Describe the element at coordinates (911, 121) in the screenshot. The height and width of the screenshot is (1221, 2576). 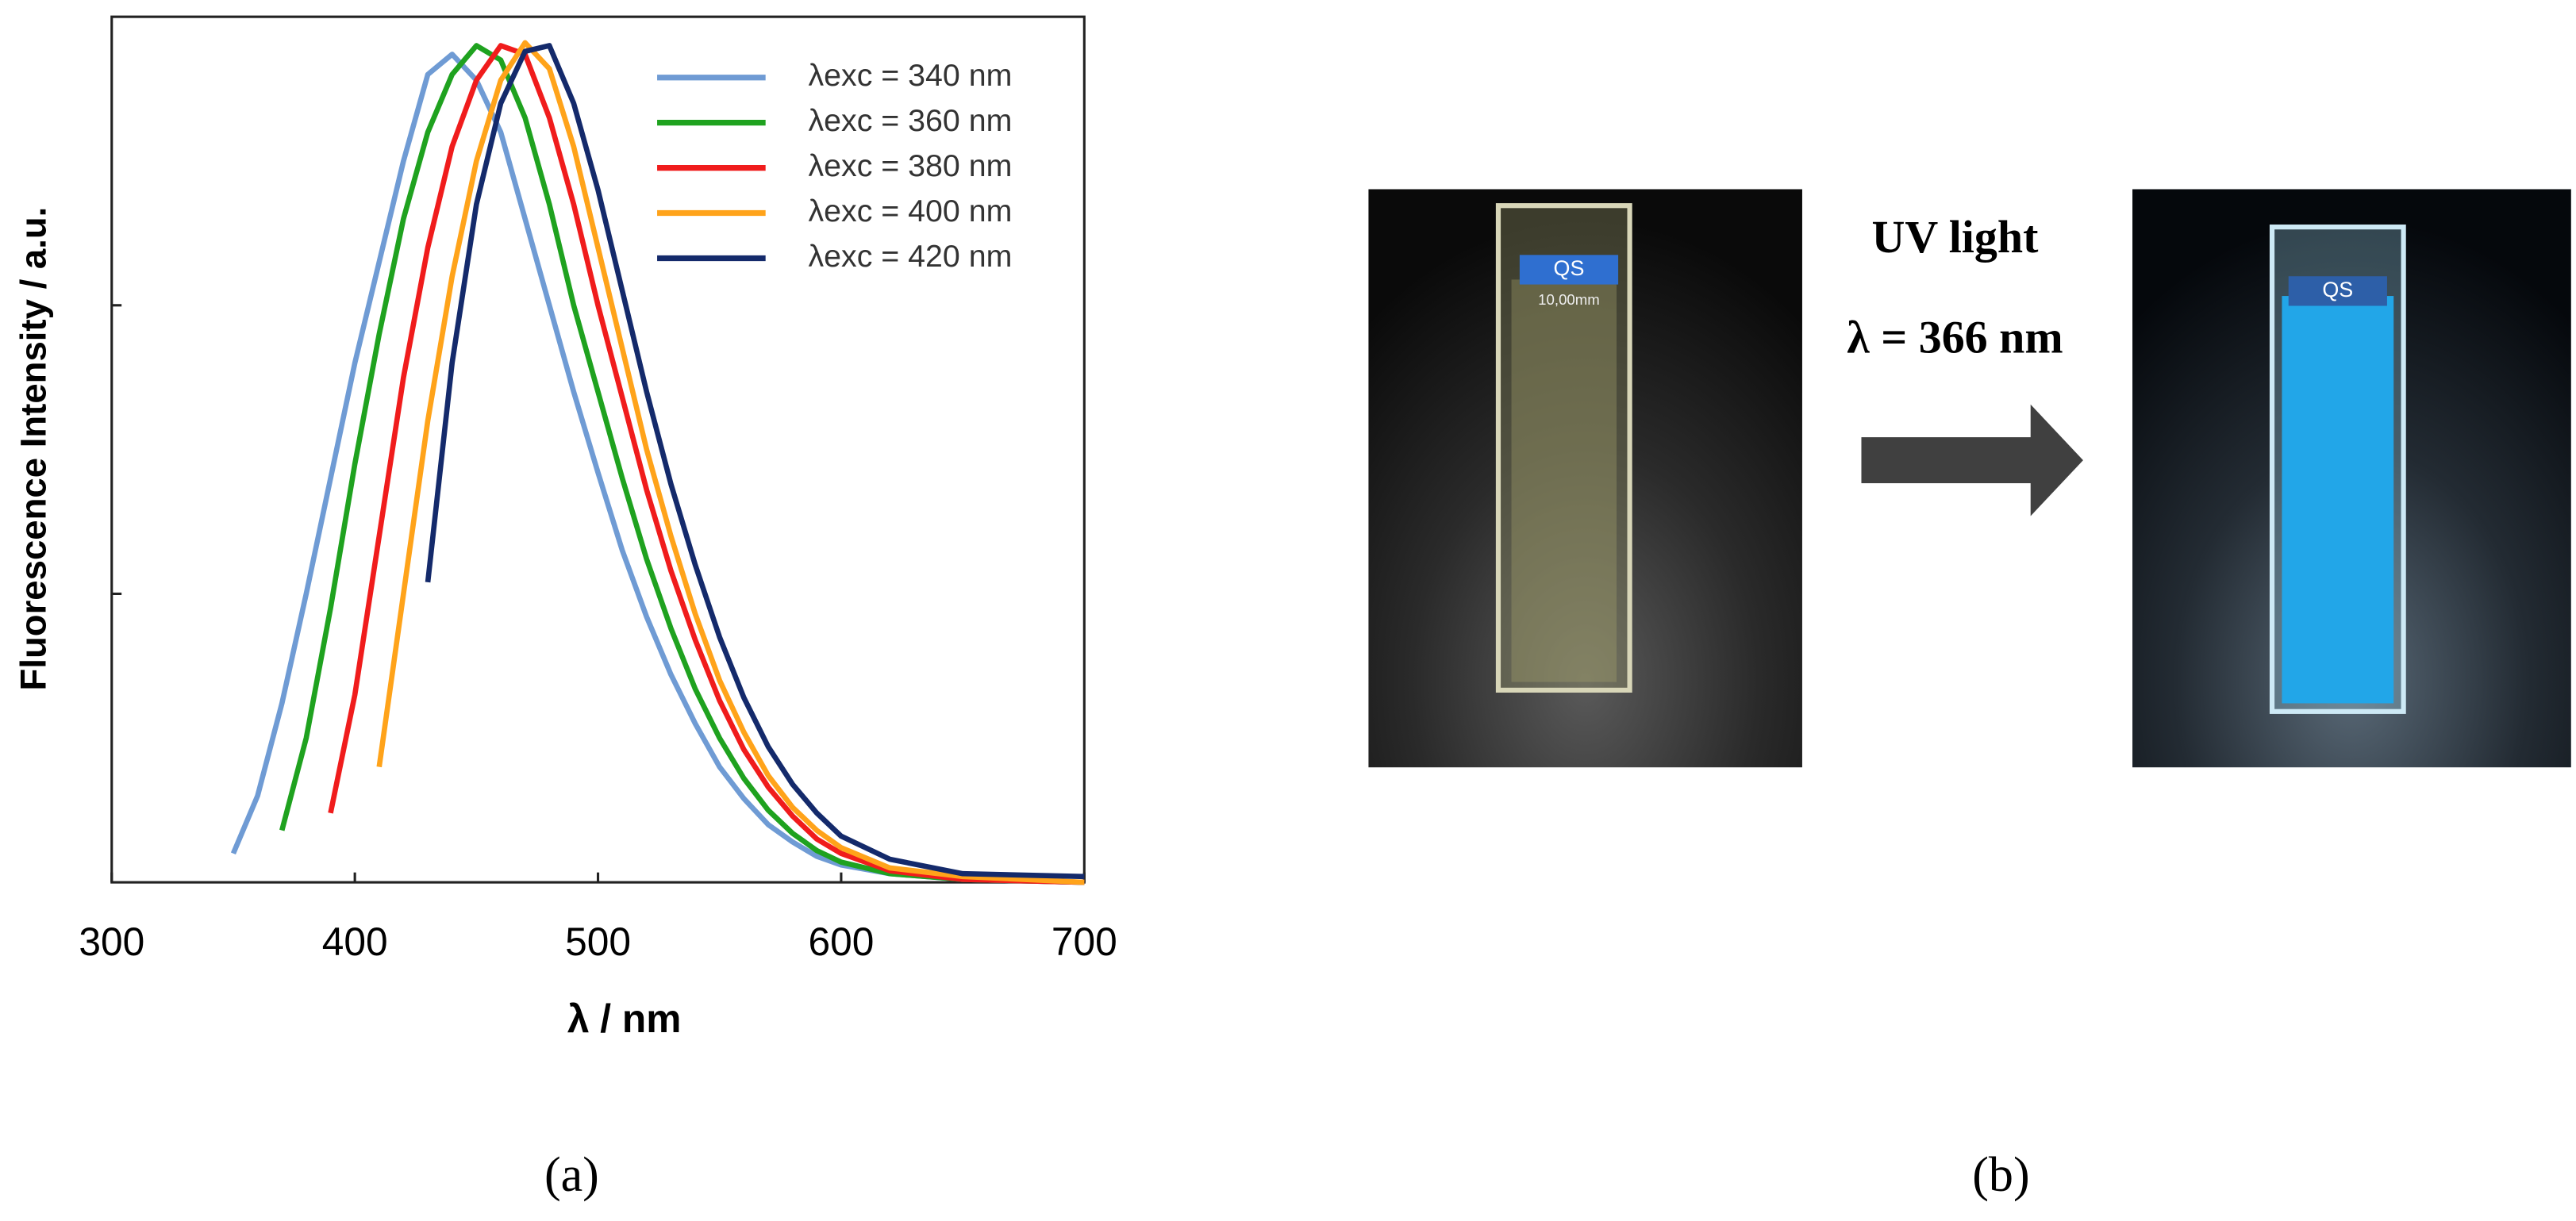
I see `legend-label: λexc = 360 nm` at that location.